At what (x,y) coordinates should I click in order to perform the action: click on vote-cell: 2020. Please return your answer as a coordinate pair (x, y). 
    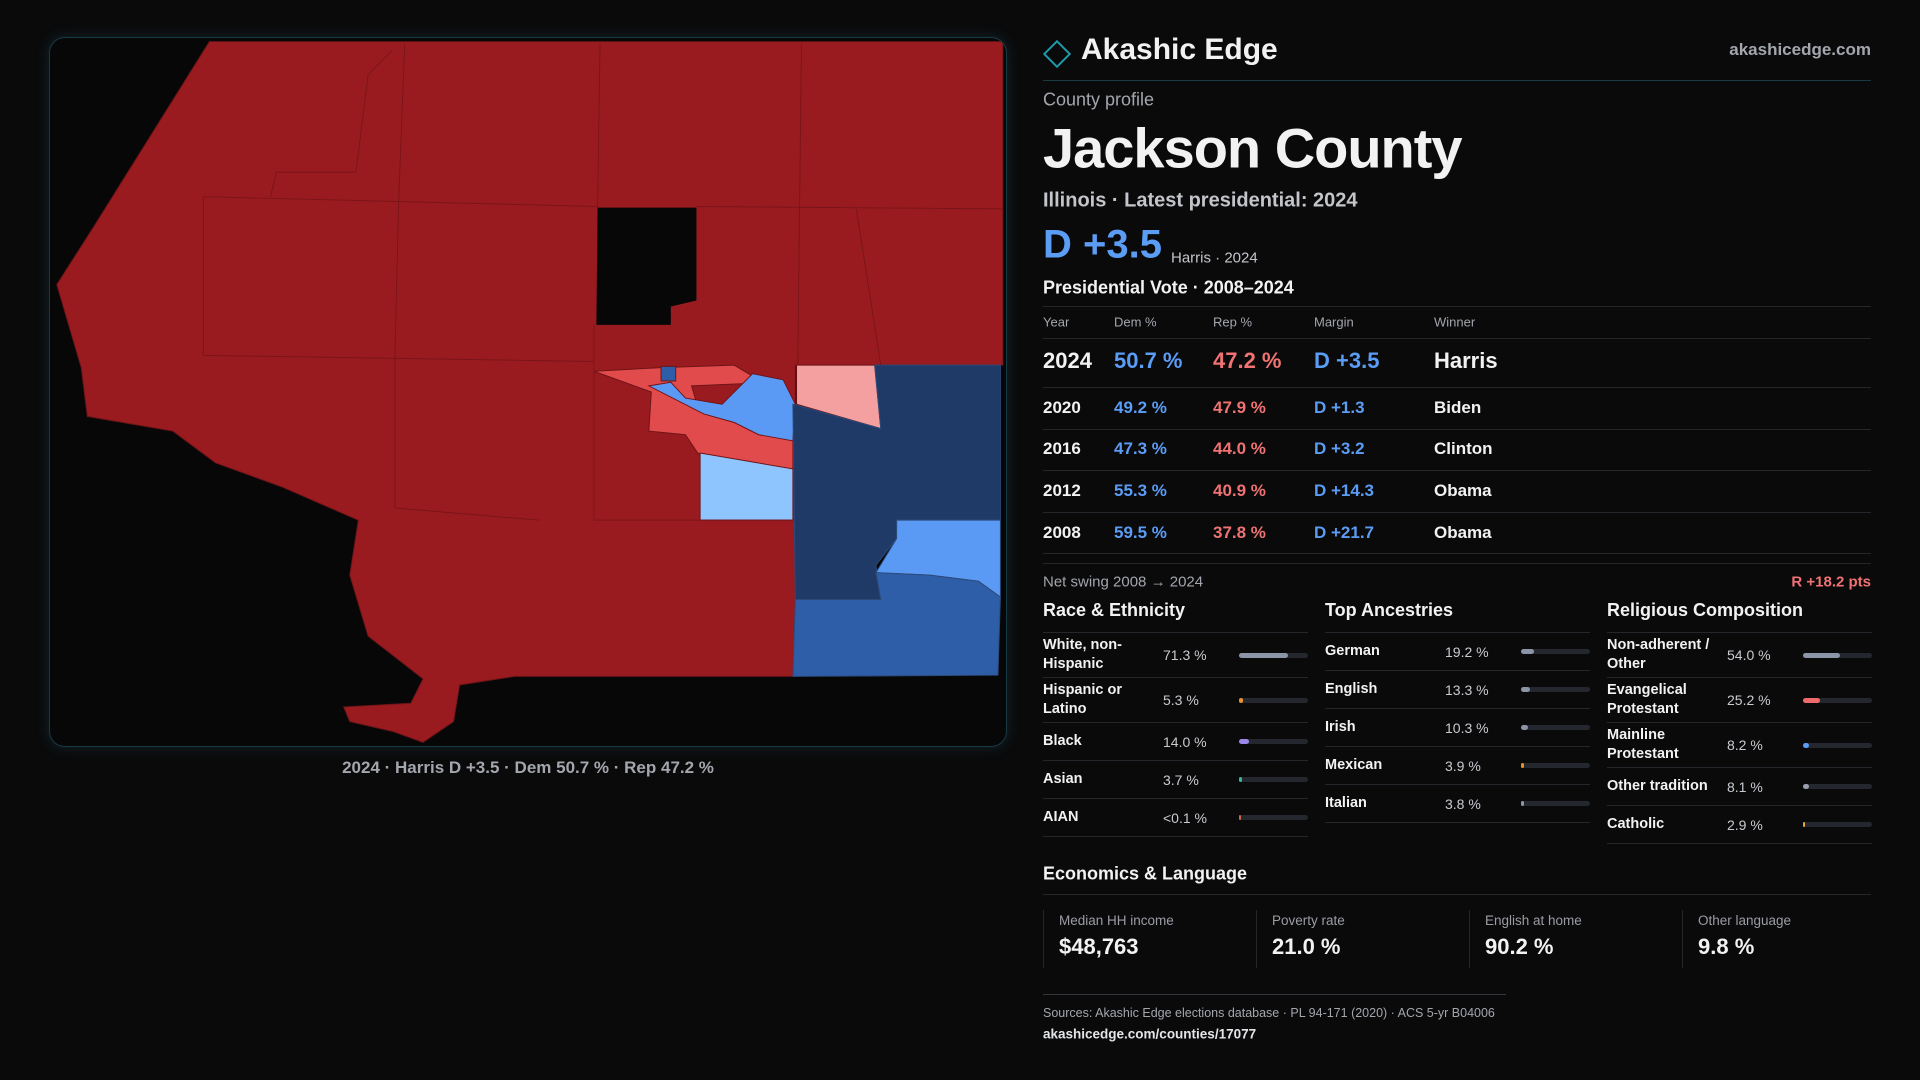
    Looking at the image, I should click on (1062, 407).